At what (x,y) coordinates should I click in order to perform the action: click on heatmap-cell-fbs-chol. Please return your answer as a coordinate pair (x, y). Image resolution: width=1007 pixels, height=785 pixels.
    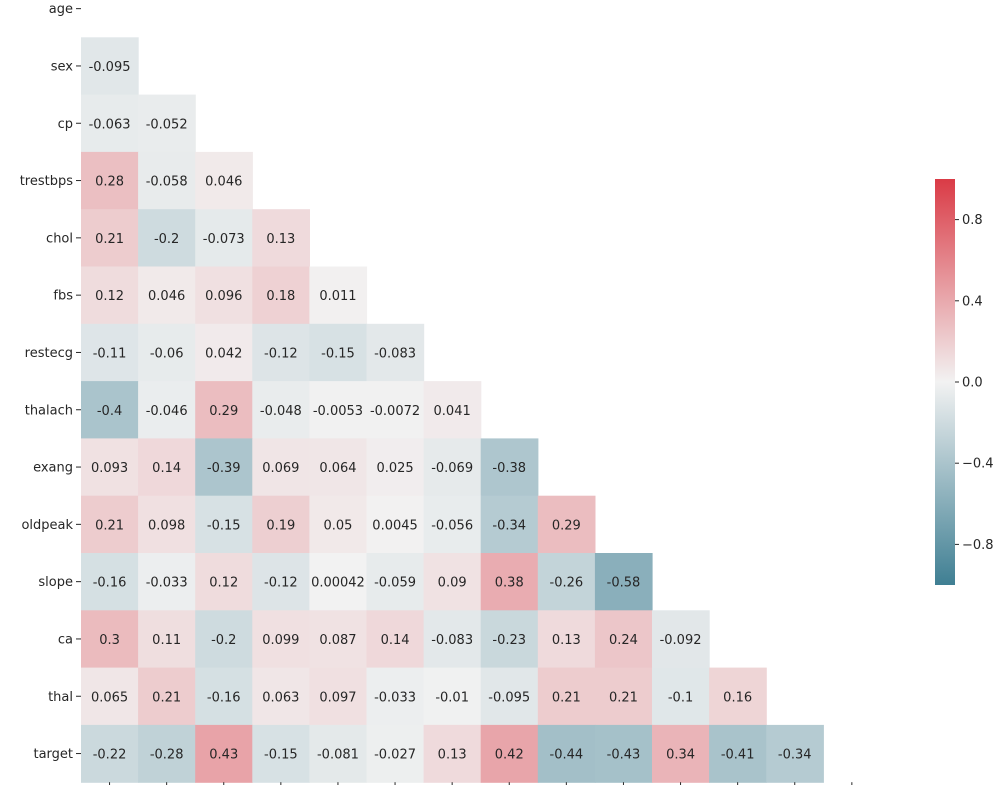
    Looking at the image, I should click on (338, 295).